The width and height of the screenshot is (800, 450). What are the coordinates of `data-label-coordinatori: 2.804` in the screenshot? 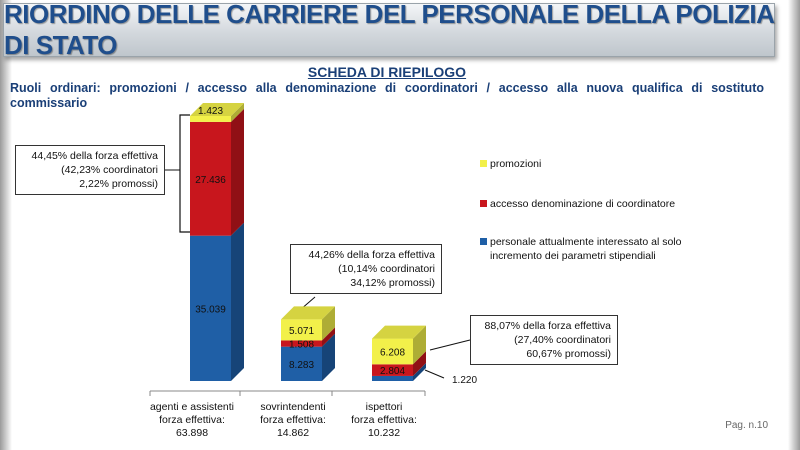 It's located at (392, 371).